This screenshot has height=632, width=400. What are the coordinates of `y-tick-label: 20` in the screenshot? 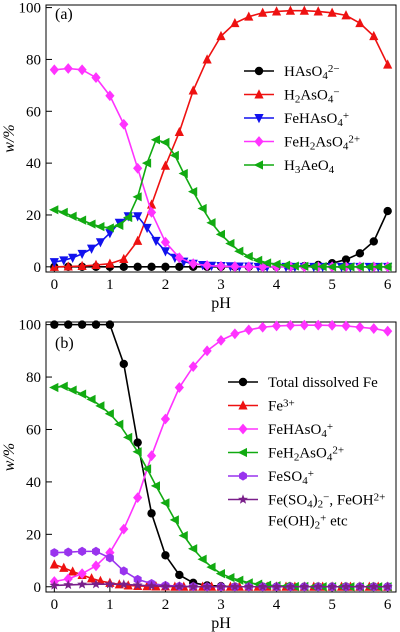 It's located at (33, 535).